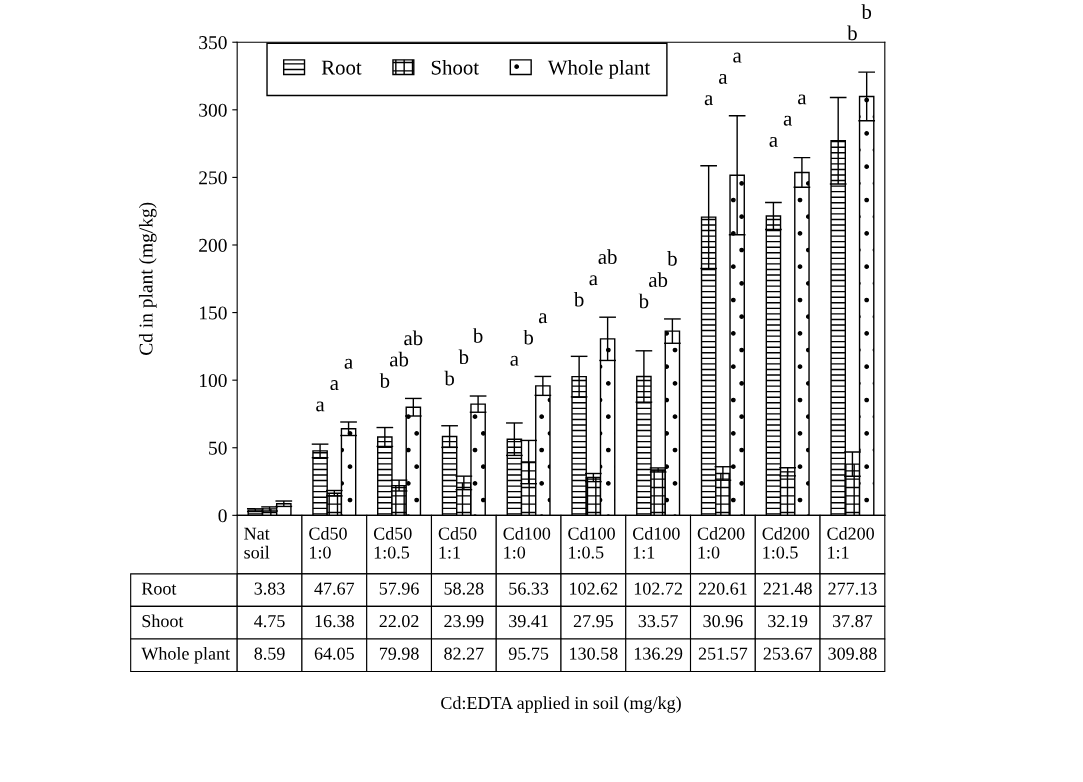 Image resolution: width=1083 pixels, height=782 pixels. I want to click on y-tick-label: 50, so click(218, 448).